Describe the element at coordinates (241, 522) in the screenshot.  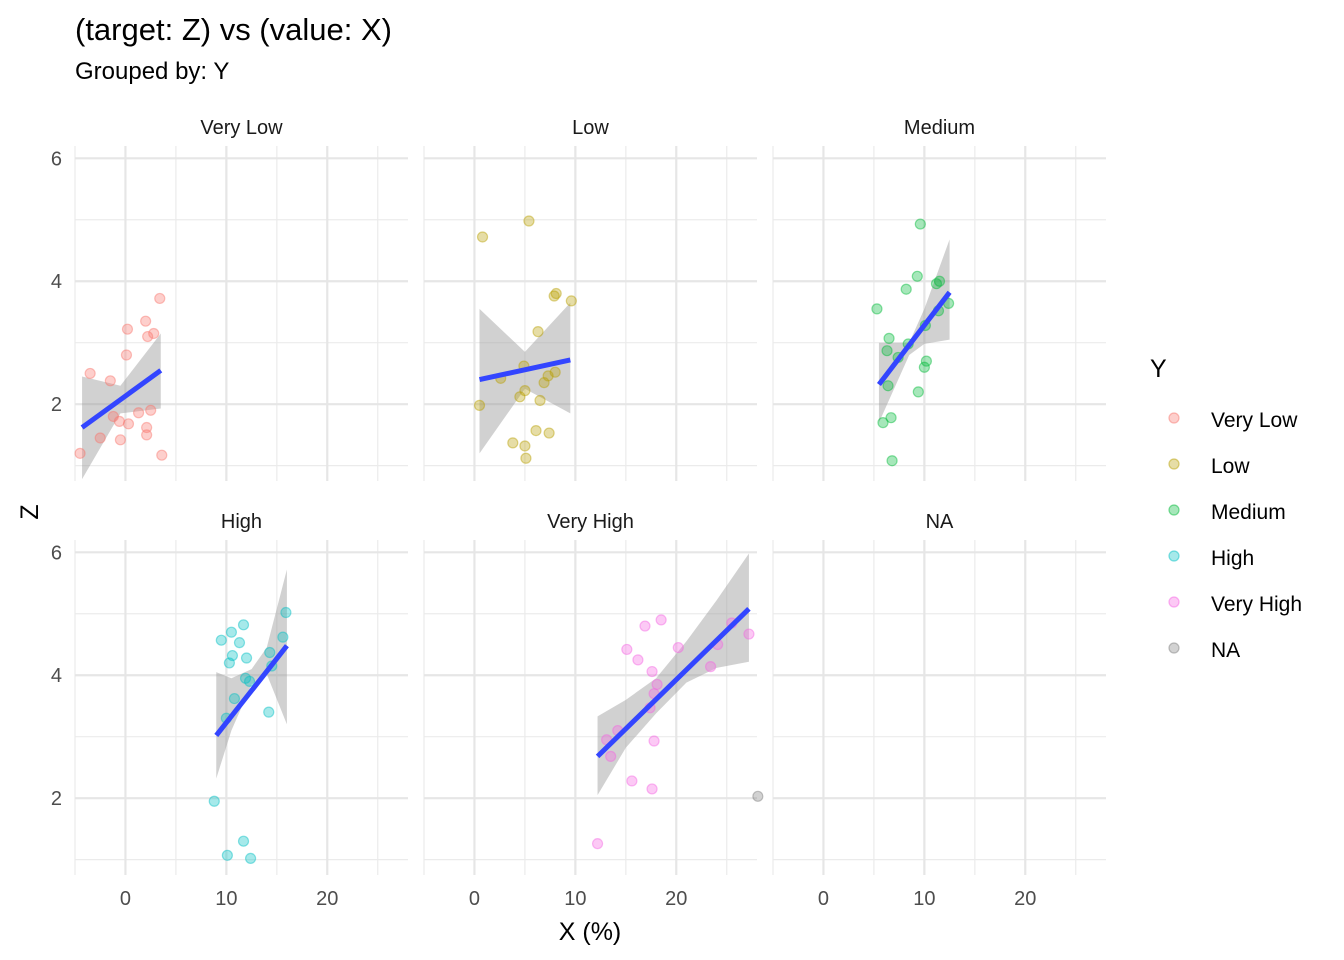
I see `facet-label: High` at that location.